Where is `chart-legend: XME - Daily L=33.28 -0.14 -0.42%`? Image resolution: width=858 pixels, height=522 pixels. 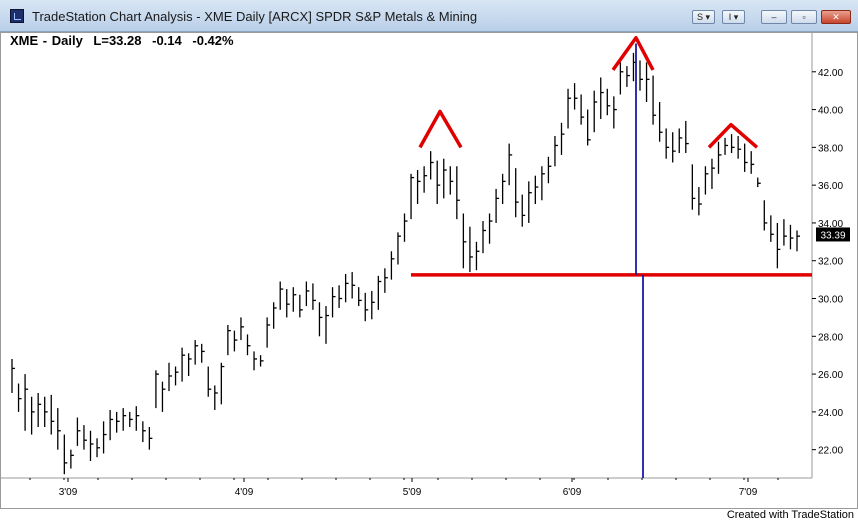
chart-legend: XME - Daily L=33.28 -0.14 -0.42% is located at coordinates (125, 40).